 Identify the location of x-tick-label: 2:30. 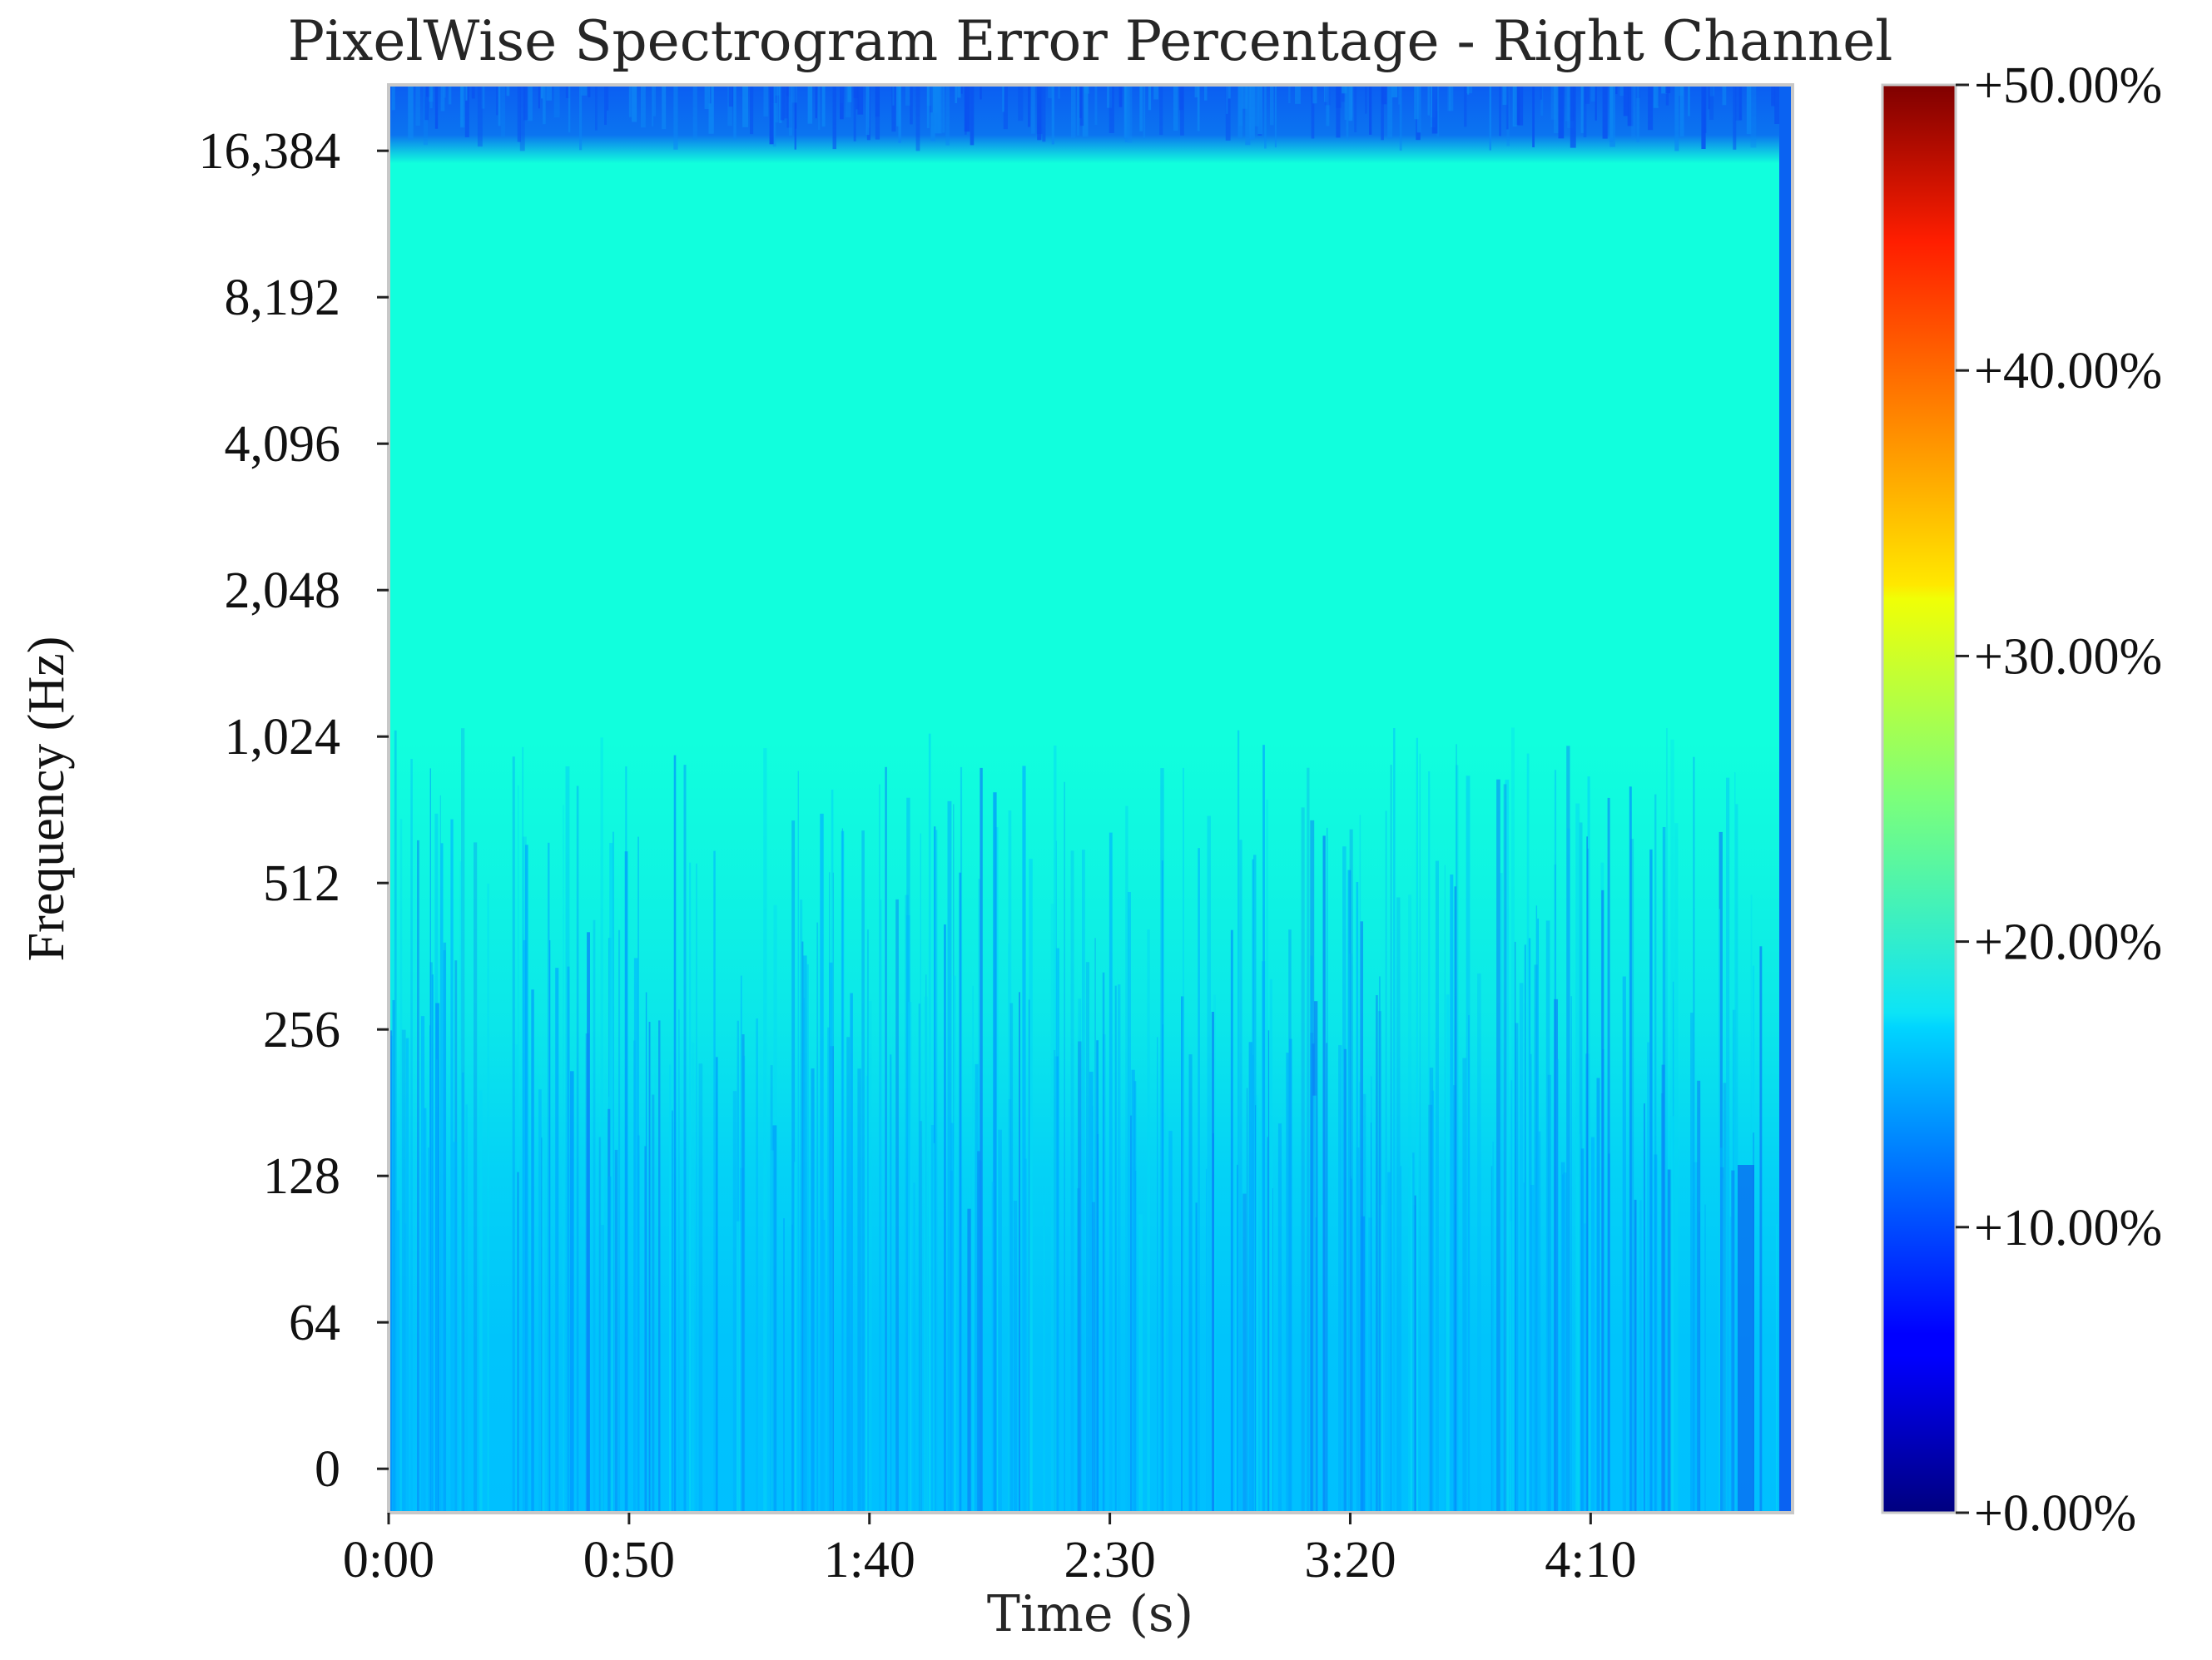
(1110, 1560).